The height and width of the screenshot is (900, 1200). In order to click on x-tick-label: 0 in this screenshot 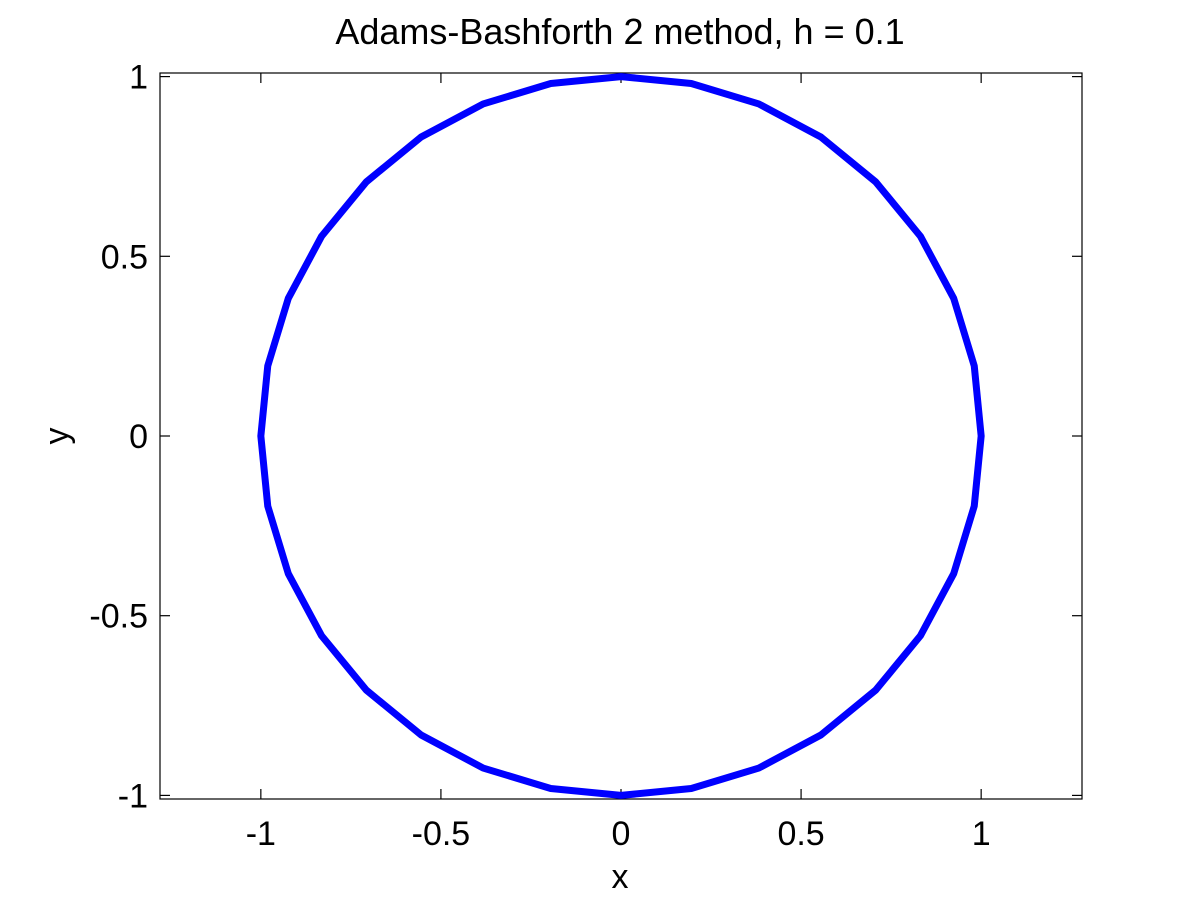, I will do `click(621, 834)`.